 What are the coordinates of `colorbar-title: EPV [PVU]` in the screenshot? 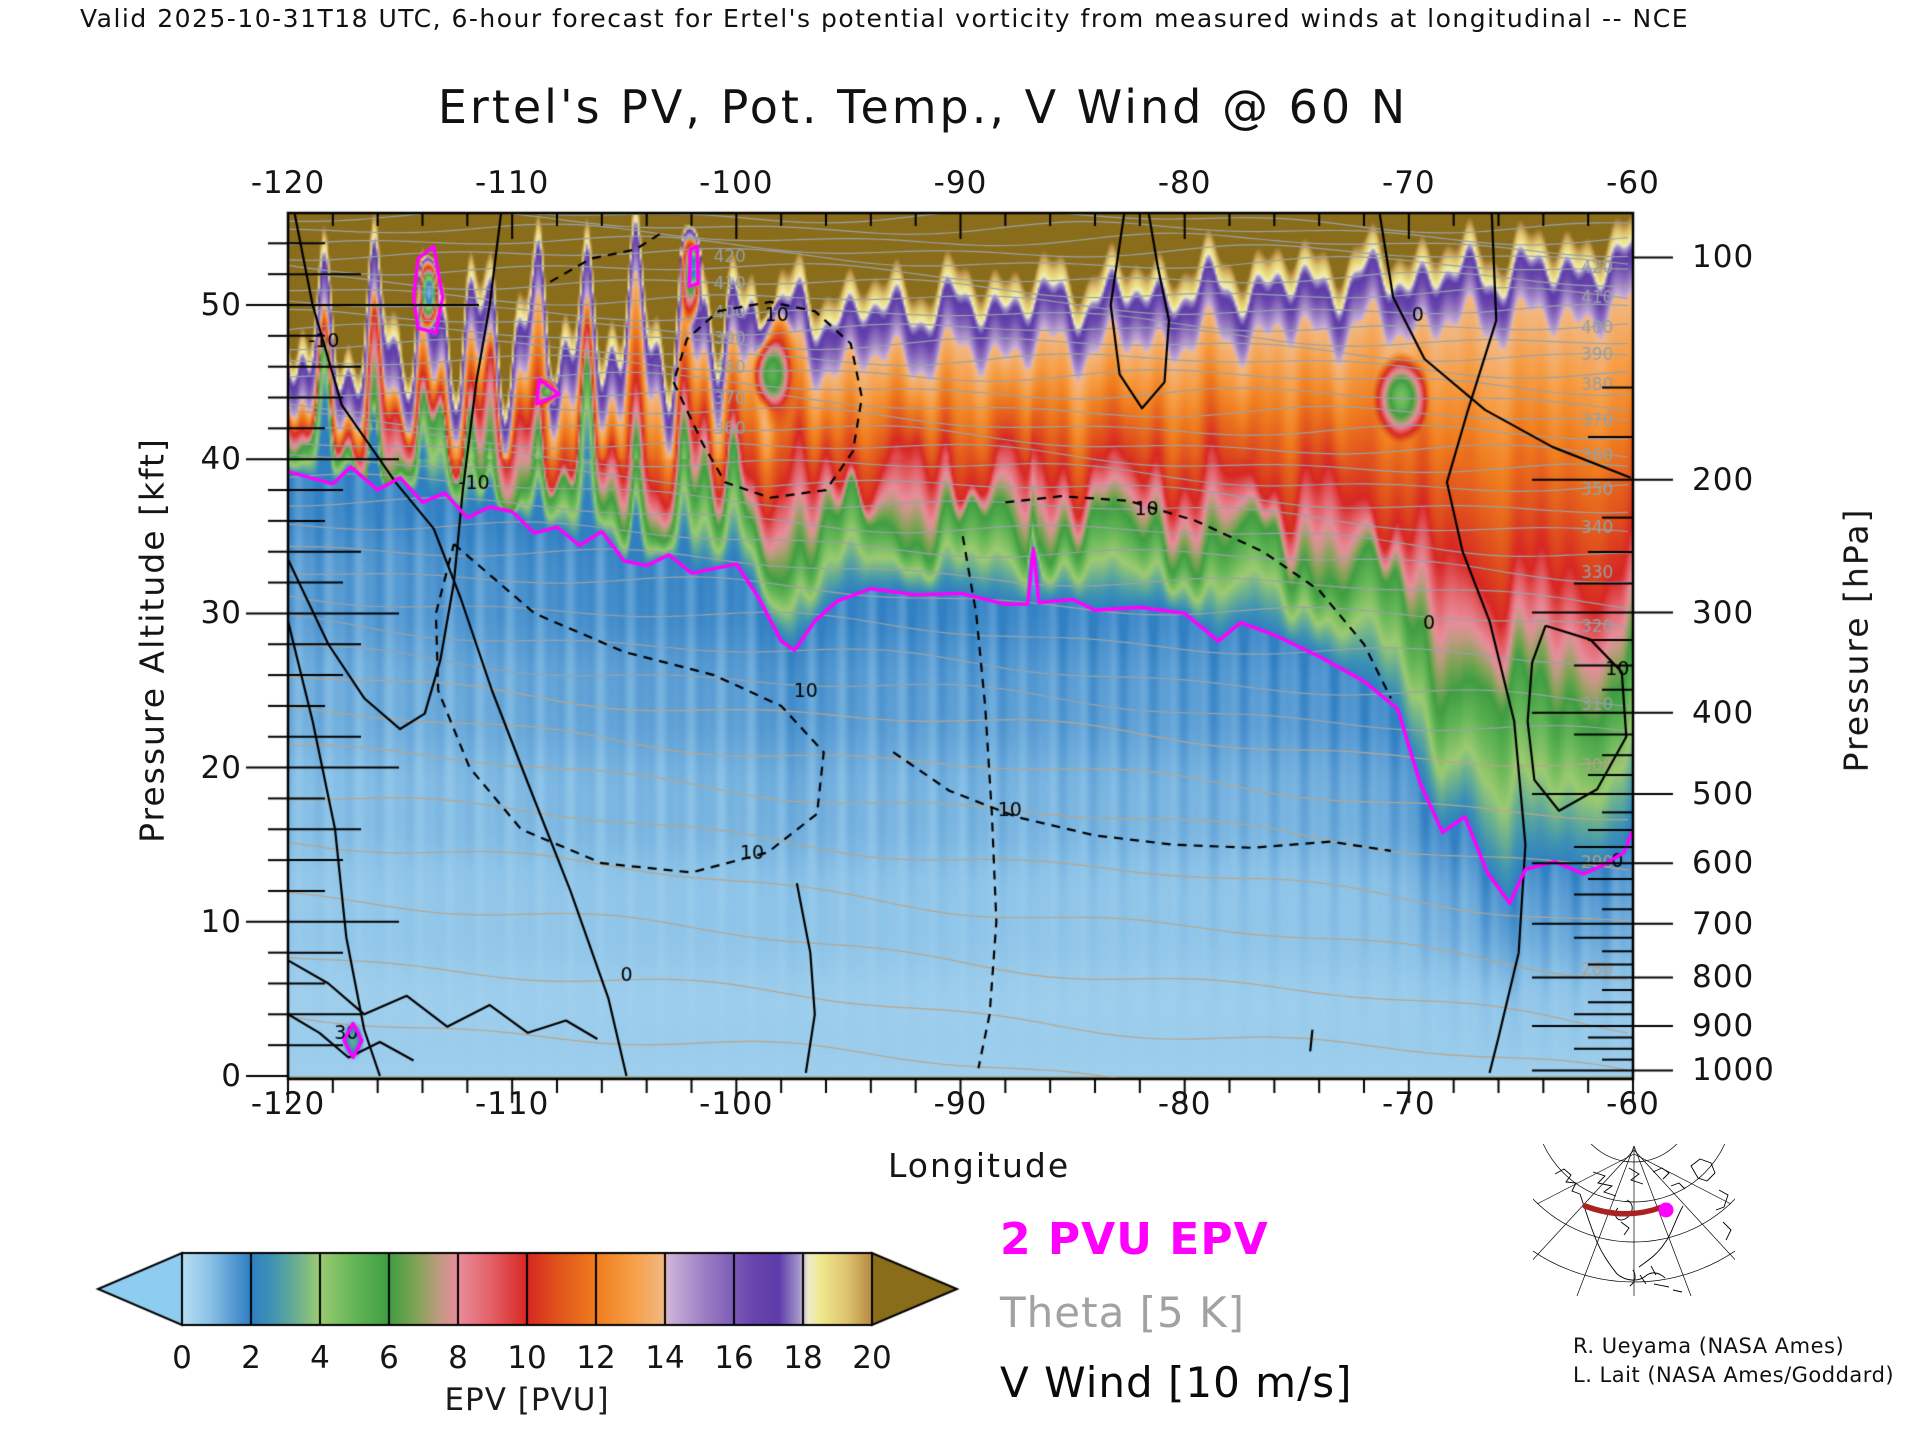 It's located at (527, 1400).